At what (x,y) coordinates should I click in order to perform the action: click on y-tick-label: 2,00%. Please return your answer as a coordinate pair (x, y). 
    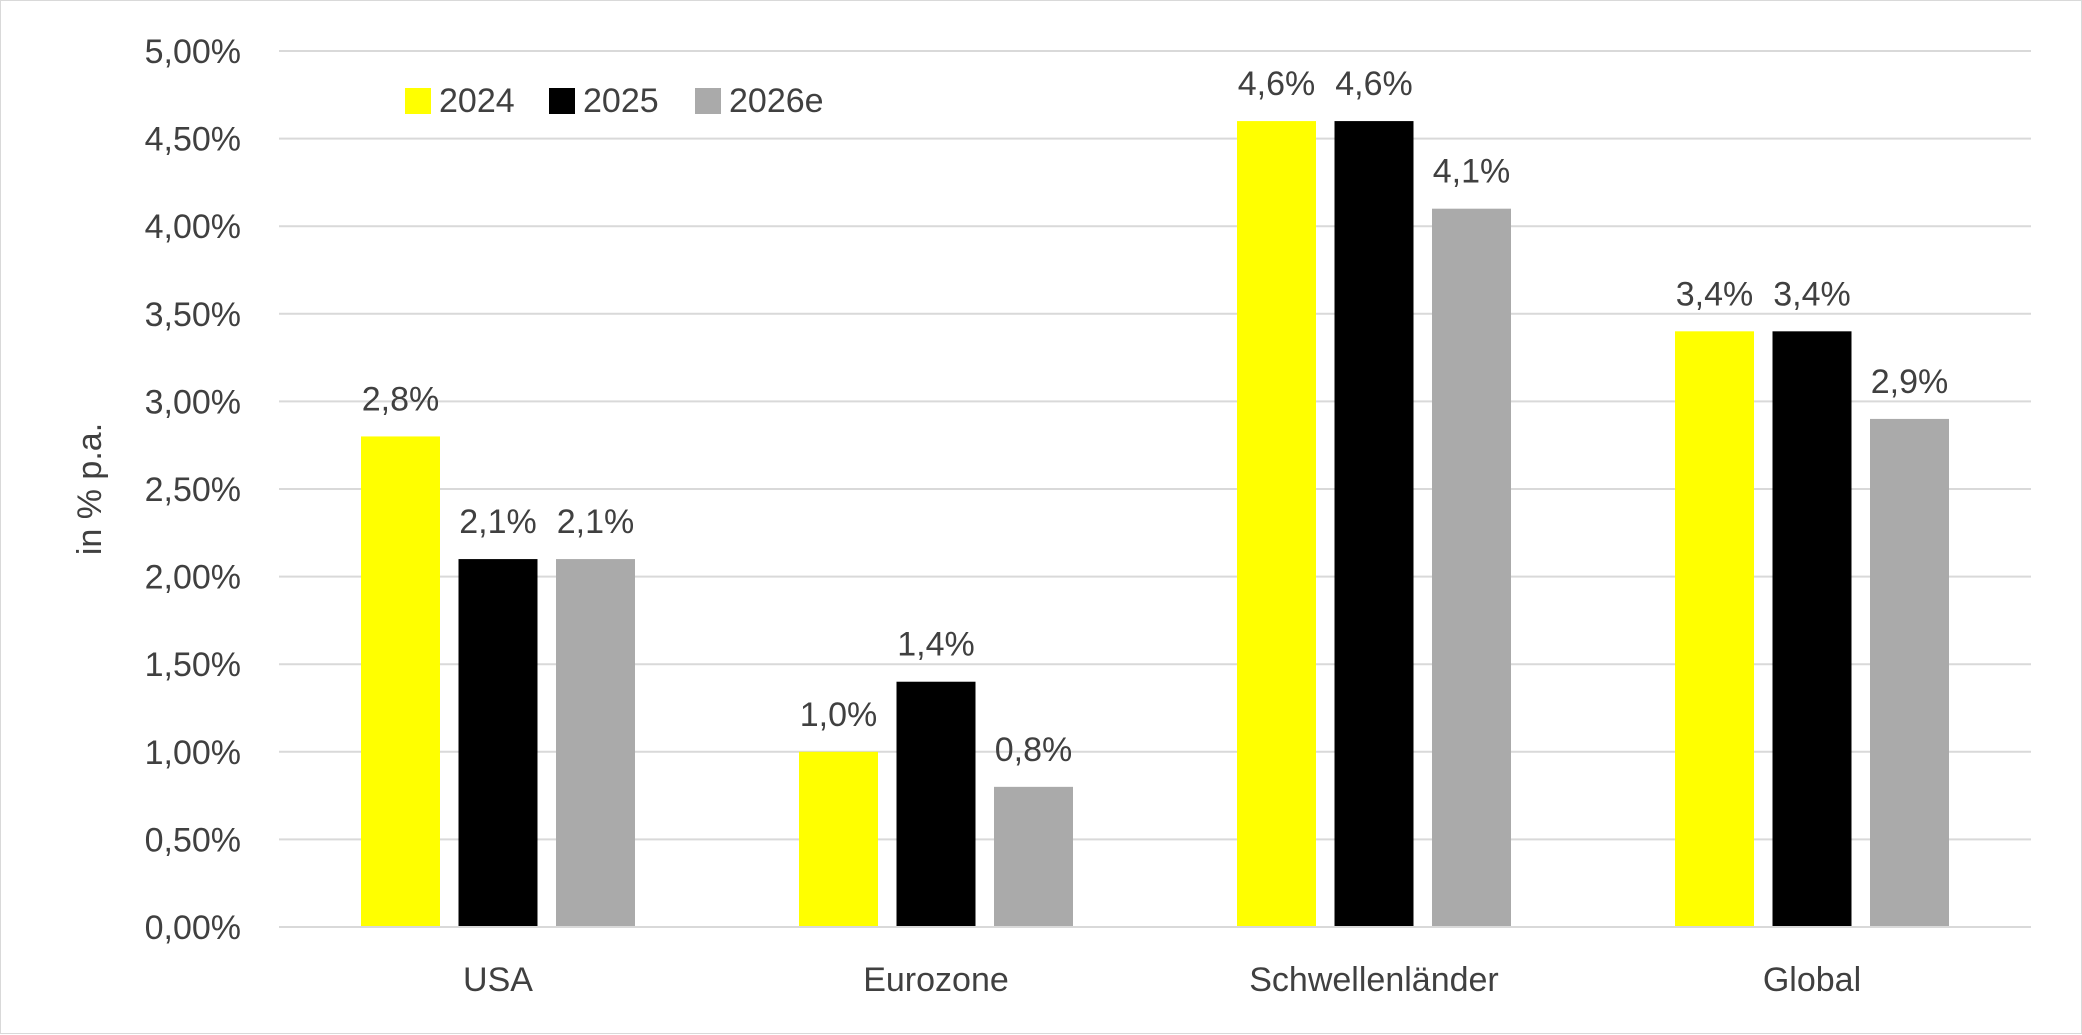
    Looking at the image, I should click on (193, 578).